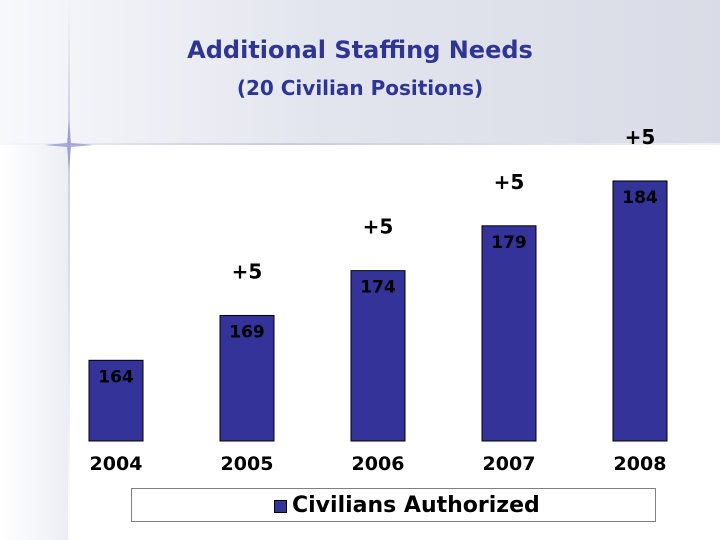 The image size is (720, 540). What do you see at coordinates (247, 378) in the screenshot?
I see `bar-2005` at bounding box center [247, 378].